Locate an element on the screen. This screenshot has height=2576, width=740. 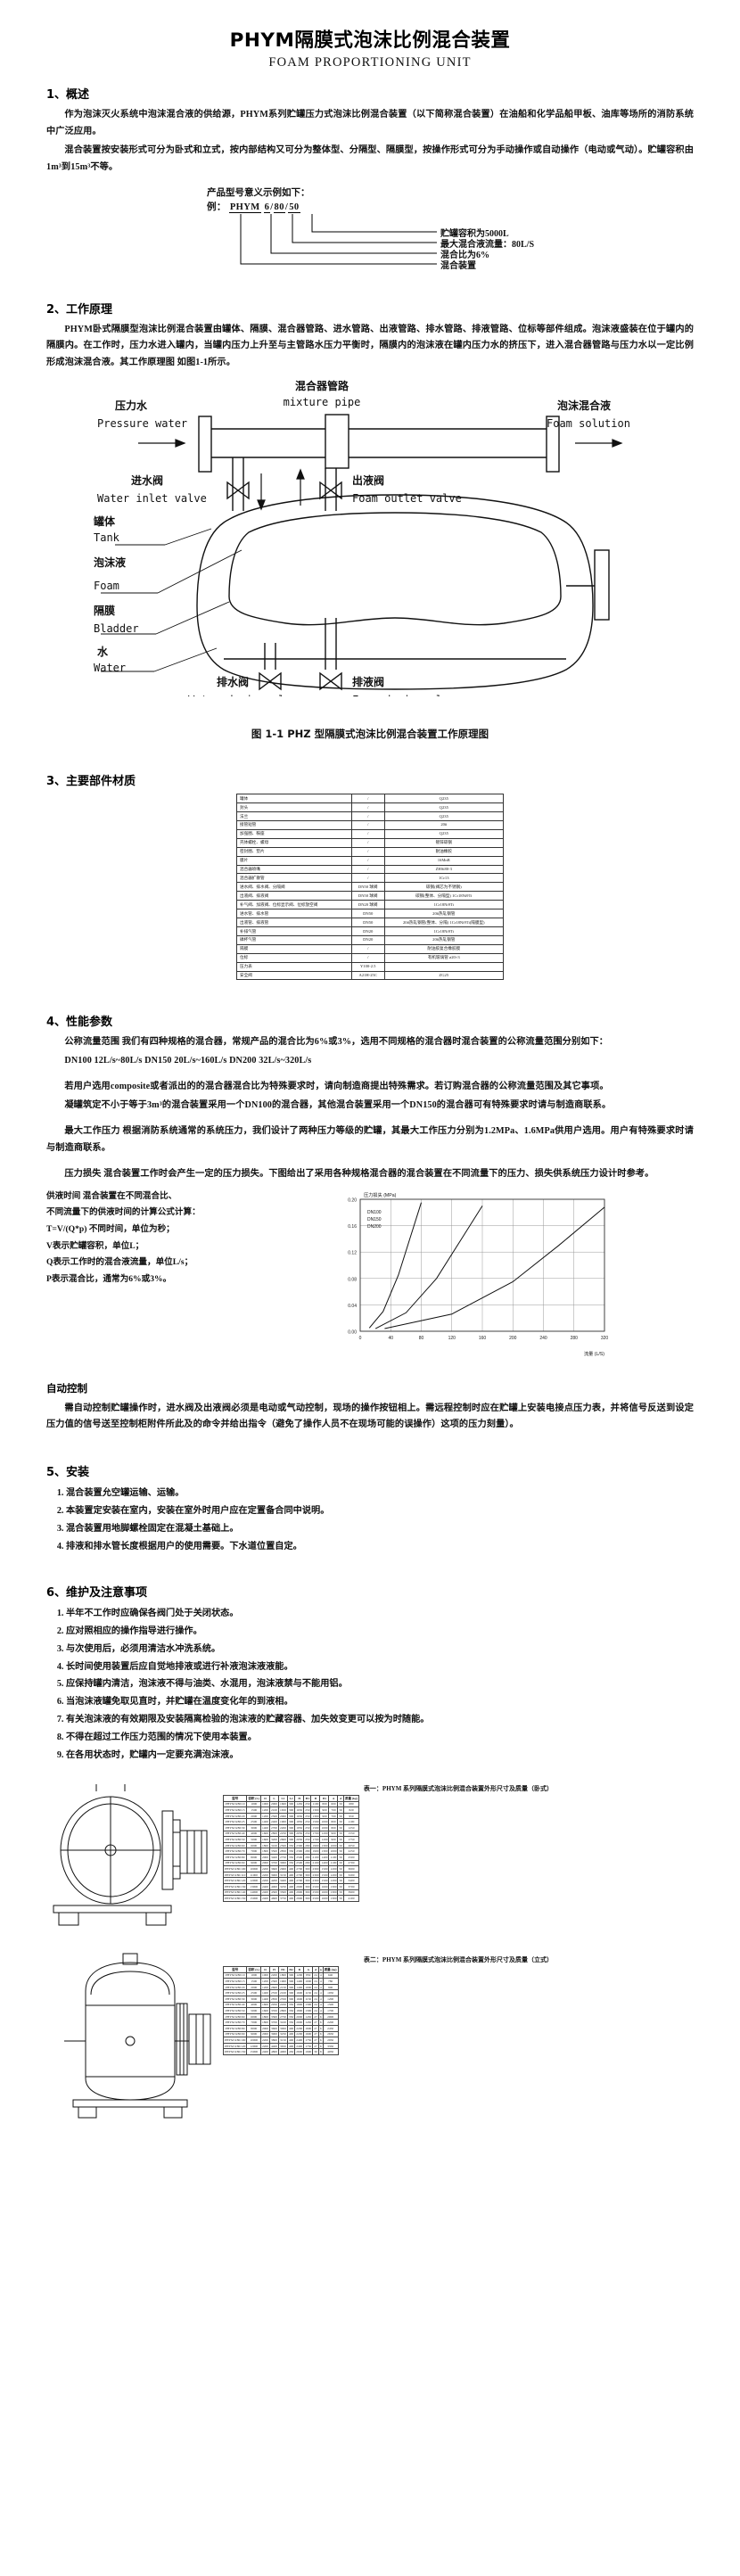
section-heading-overview: 1、概述 is located at coordinates (68, 95).